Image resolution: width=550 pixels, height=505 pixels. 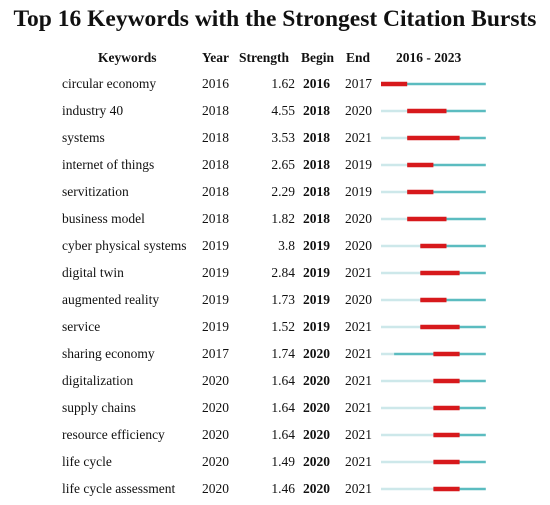 What do you see at coordinates (215, 83) in the screenshot?
I see `row-year: 2016` at bounding box center [215, 83].